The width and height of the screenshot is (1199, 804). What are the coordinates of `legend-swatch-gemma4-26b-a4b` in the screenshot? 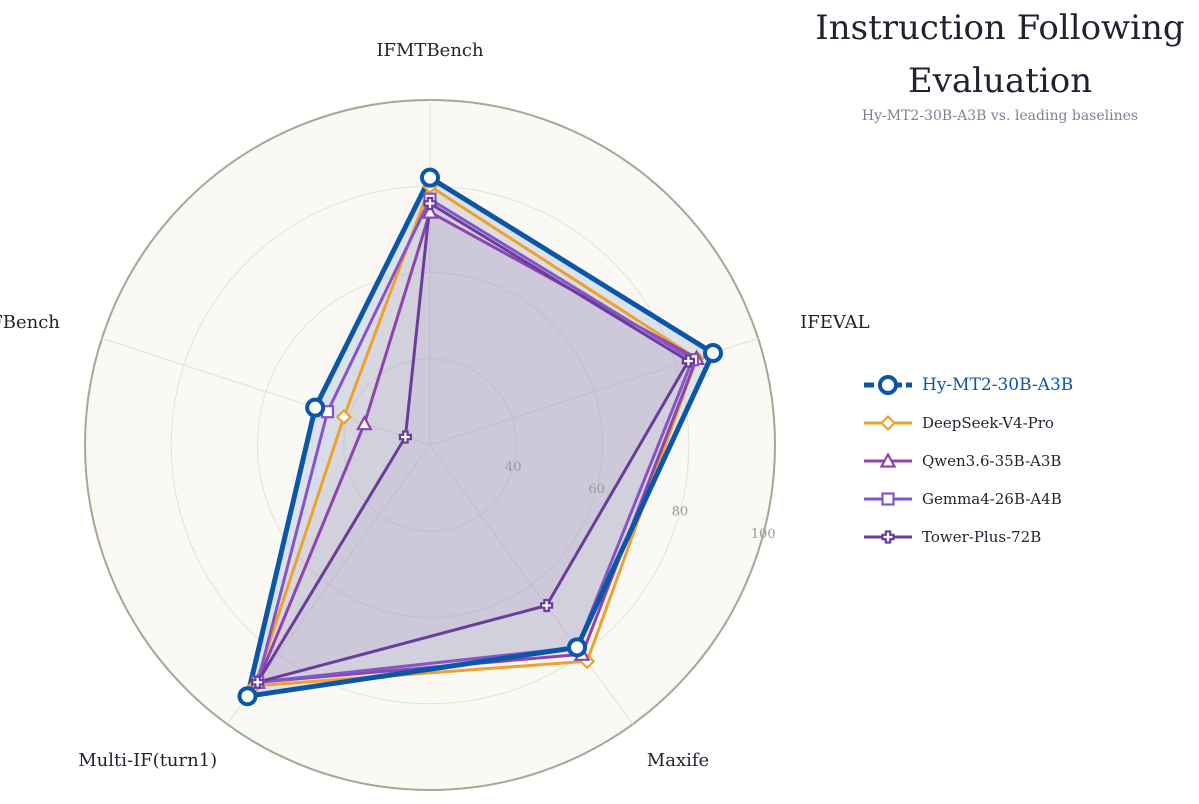 It's located at (888, 499).